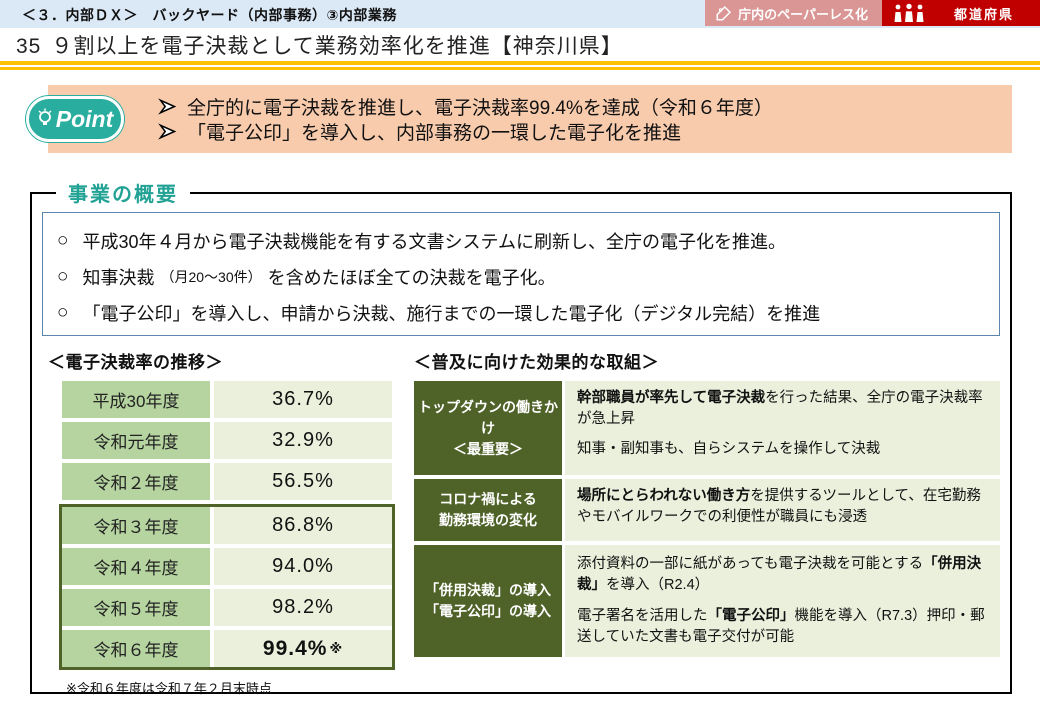  I want to click on paperless-badge: 庁内のペーパーレス化, so click(793, 13).